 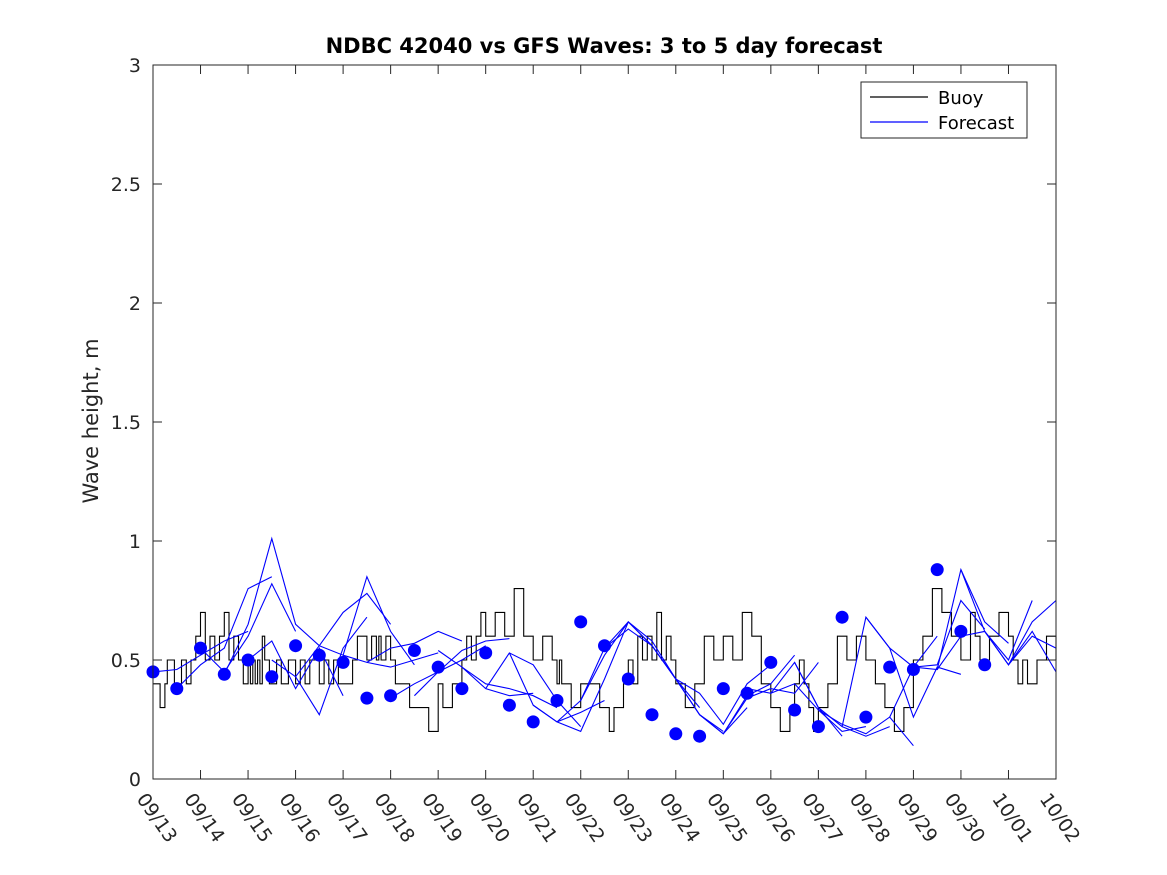 I want to click on legend-forecast-label: Forecast, so click(x=976, y=123).